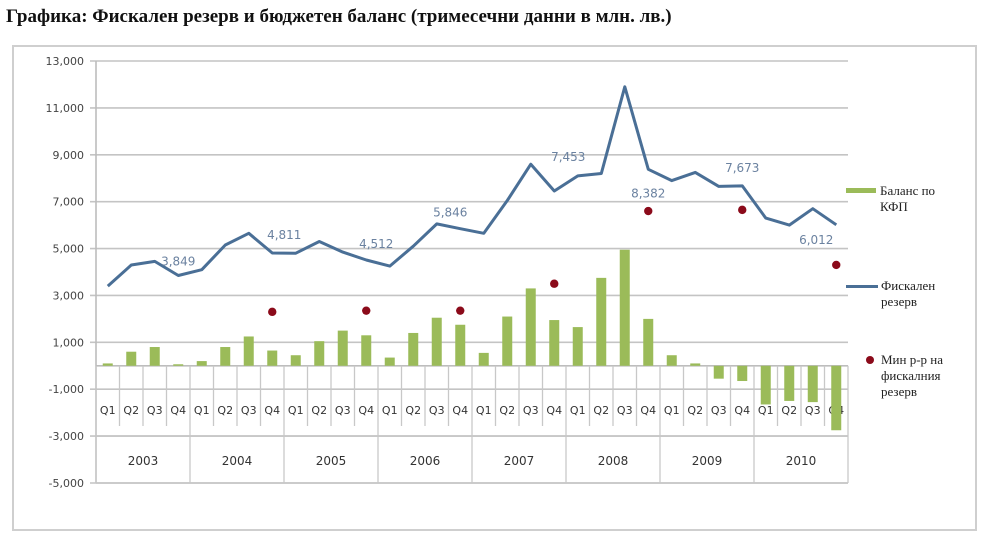  Describe the element at coordinates (568, 157) in the screenshot. I see `data-label: 7,453` at that location.